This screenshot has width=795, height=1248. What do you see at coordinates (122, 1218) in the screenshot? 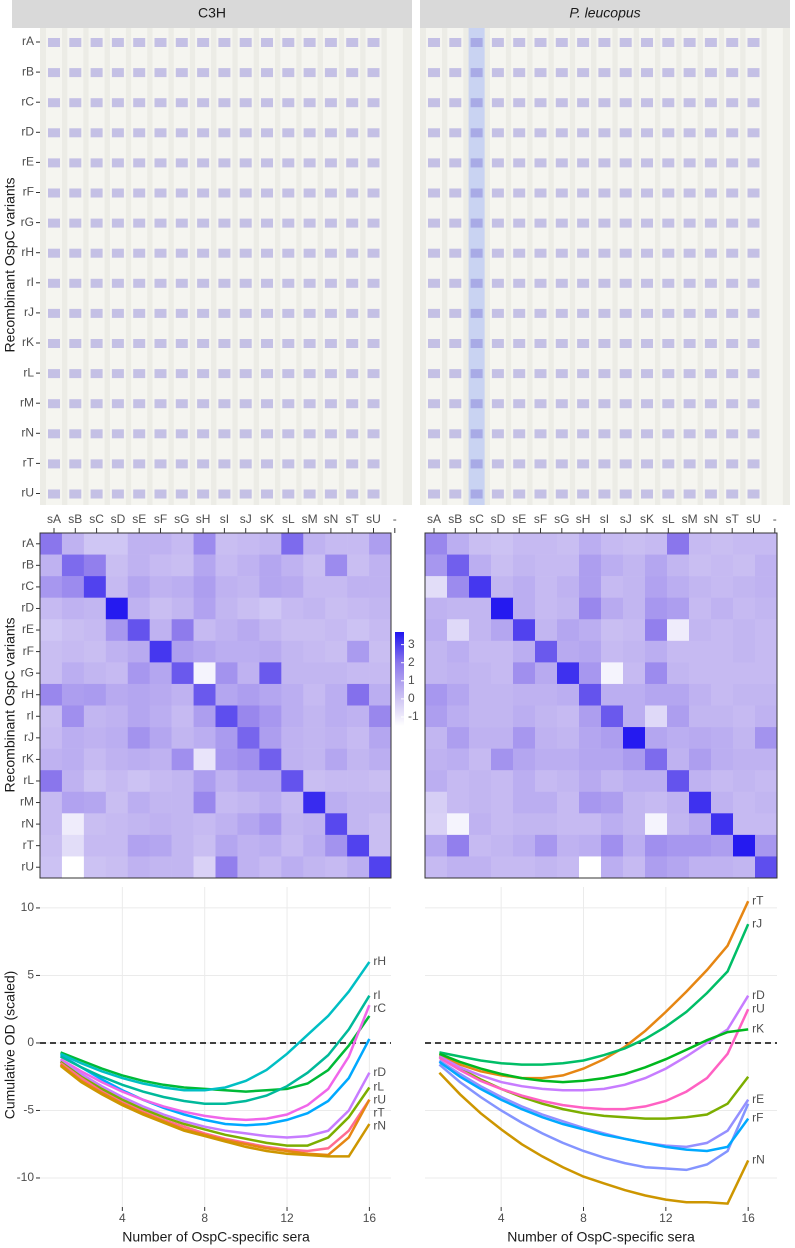
I see `x-tick-label: 4` at bounding box center [122, 1218].